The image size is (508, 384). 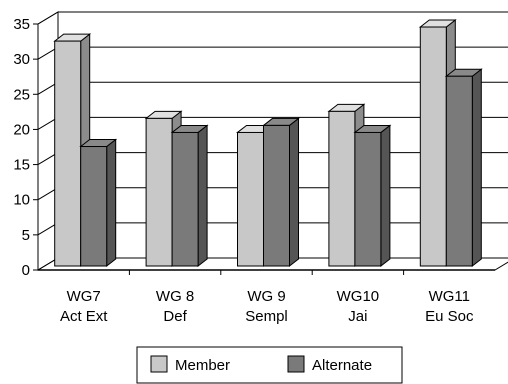 What do you see at coordinates (449, 296) in the screenshot?
I see `x-tick-label: WG11` at bounding box center [449, 296].